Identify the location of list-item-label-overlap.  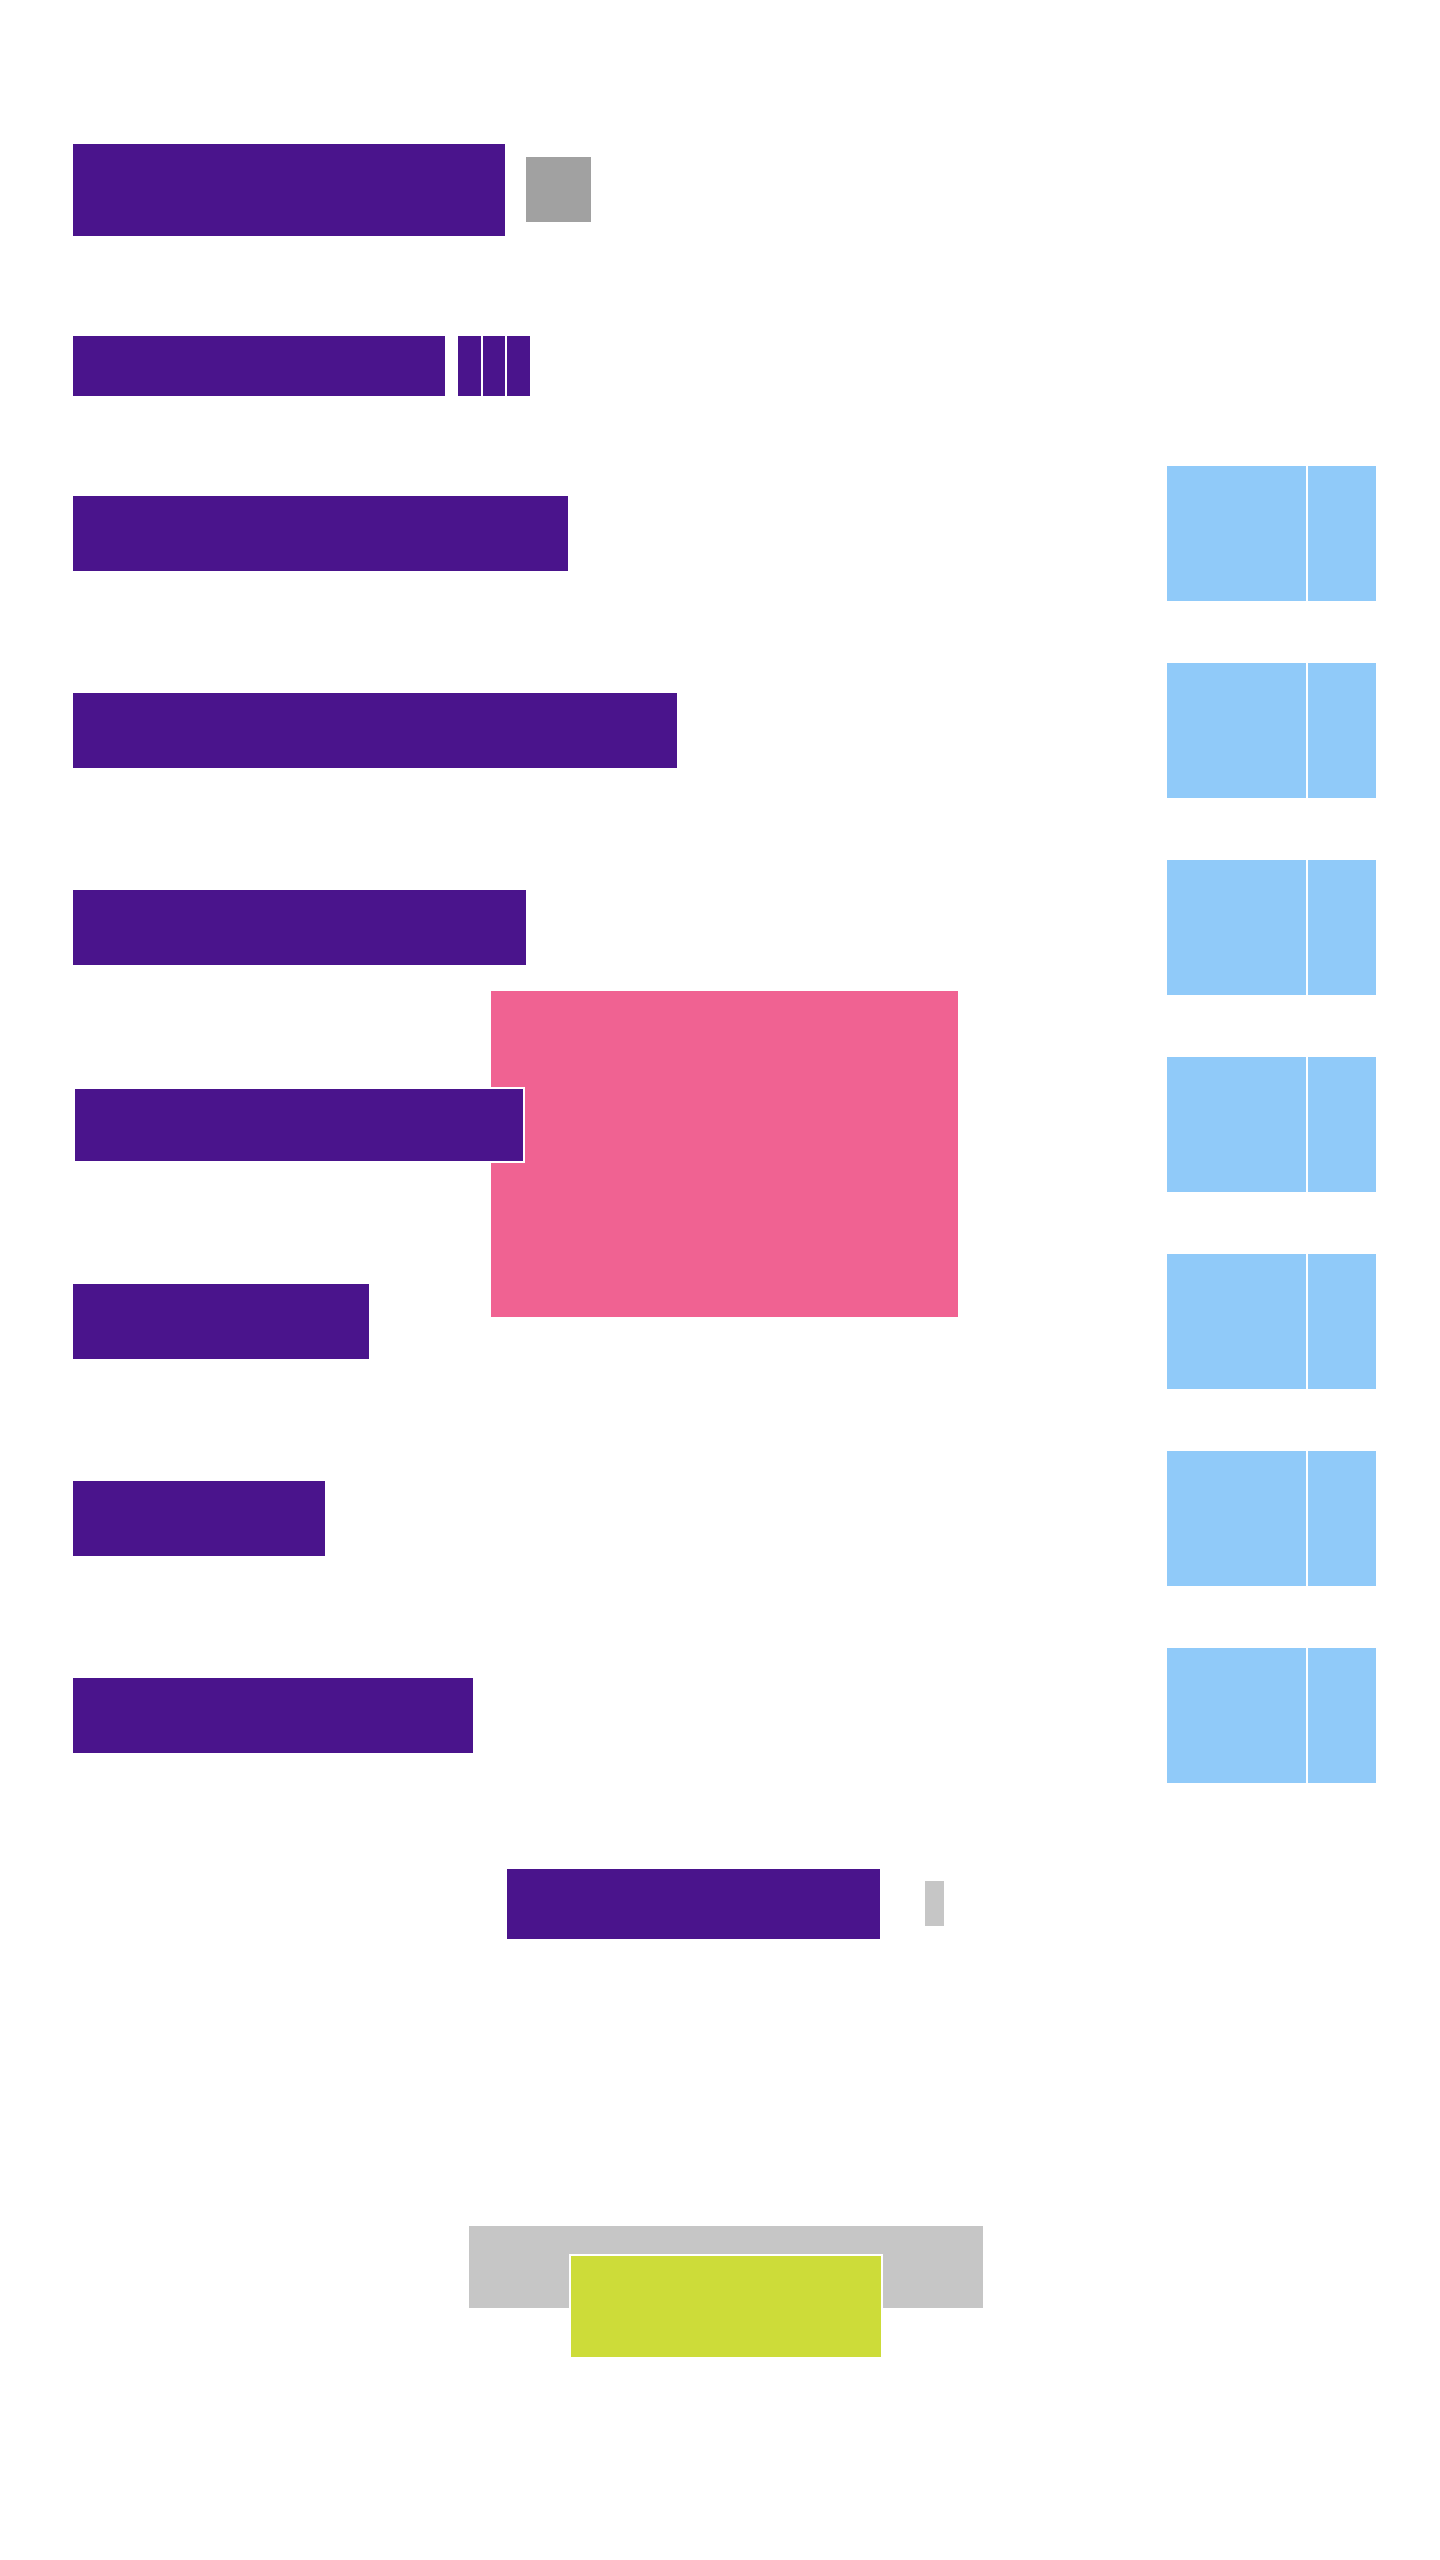
(299, 1125).